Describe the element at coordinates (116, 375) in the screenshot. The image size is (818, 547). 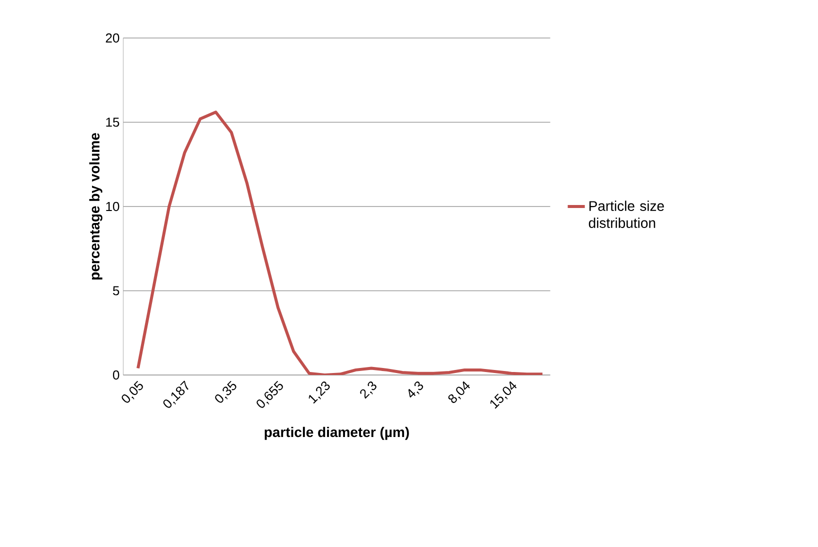
I see `y-tick-label: 0` at that location.